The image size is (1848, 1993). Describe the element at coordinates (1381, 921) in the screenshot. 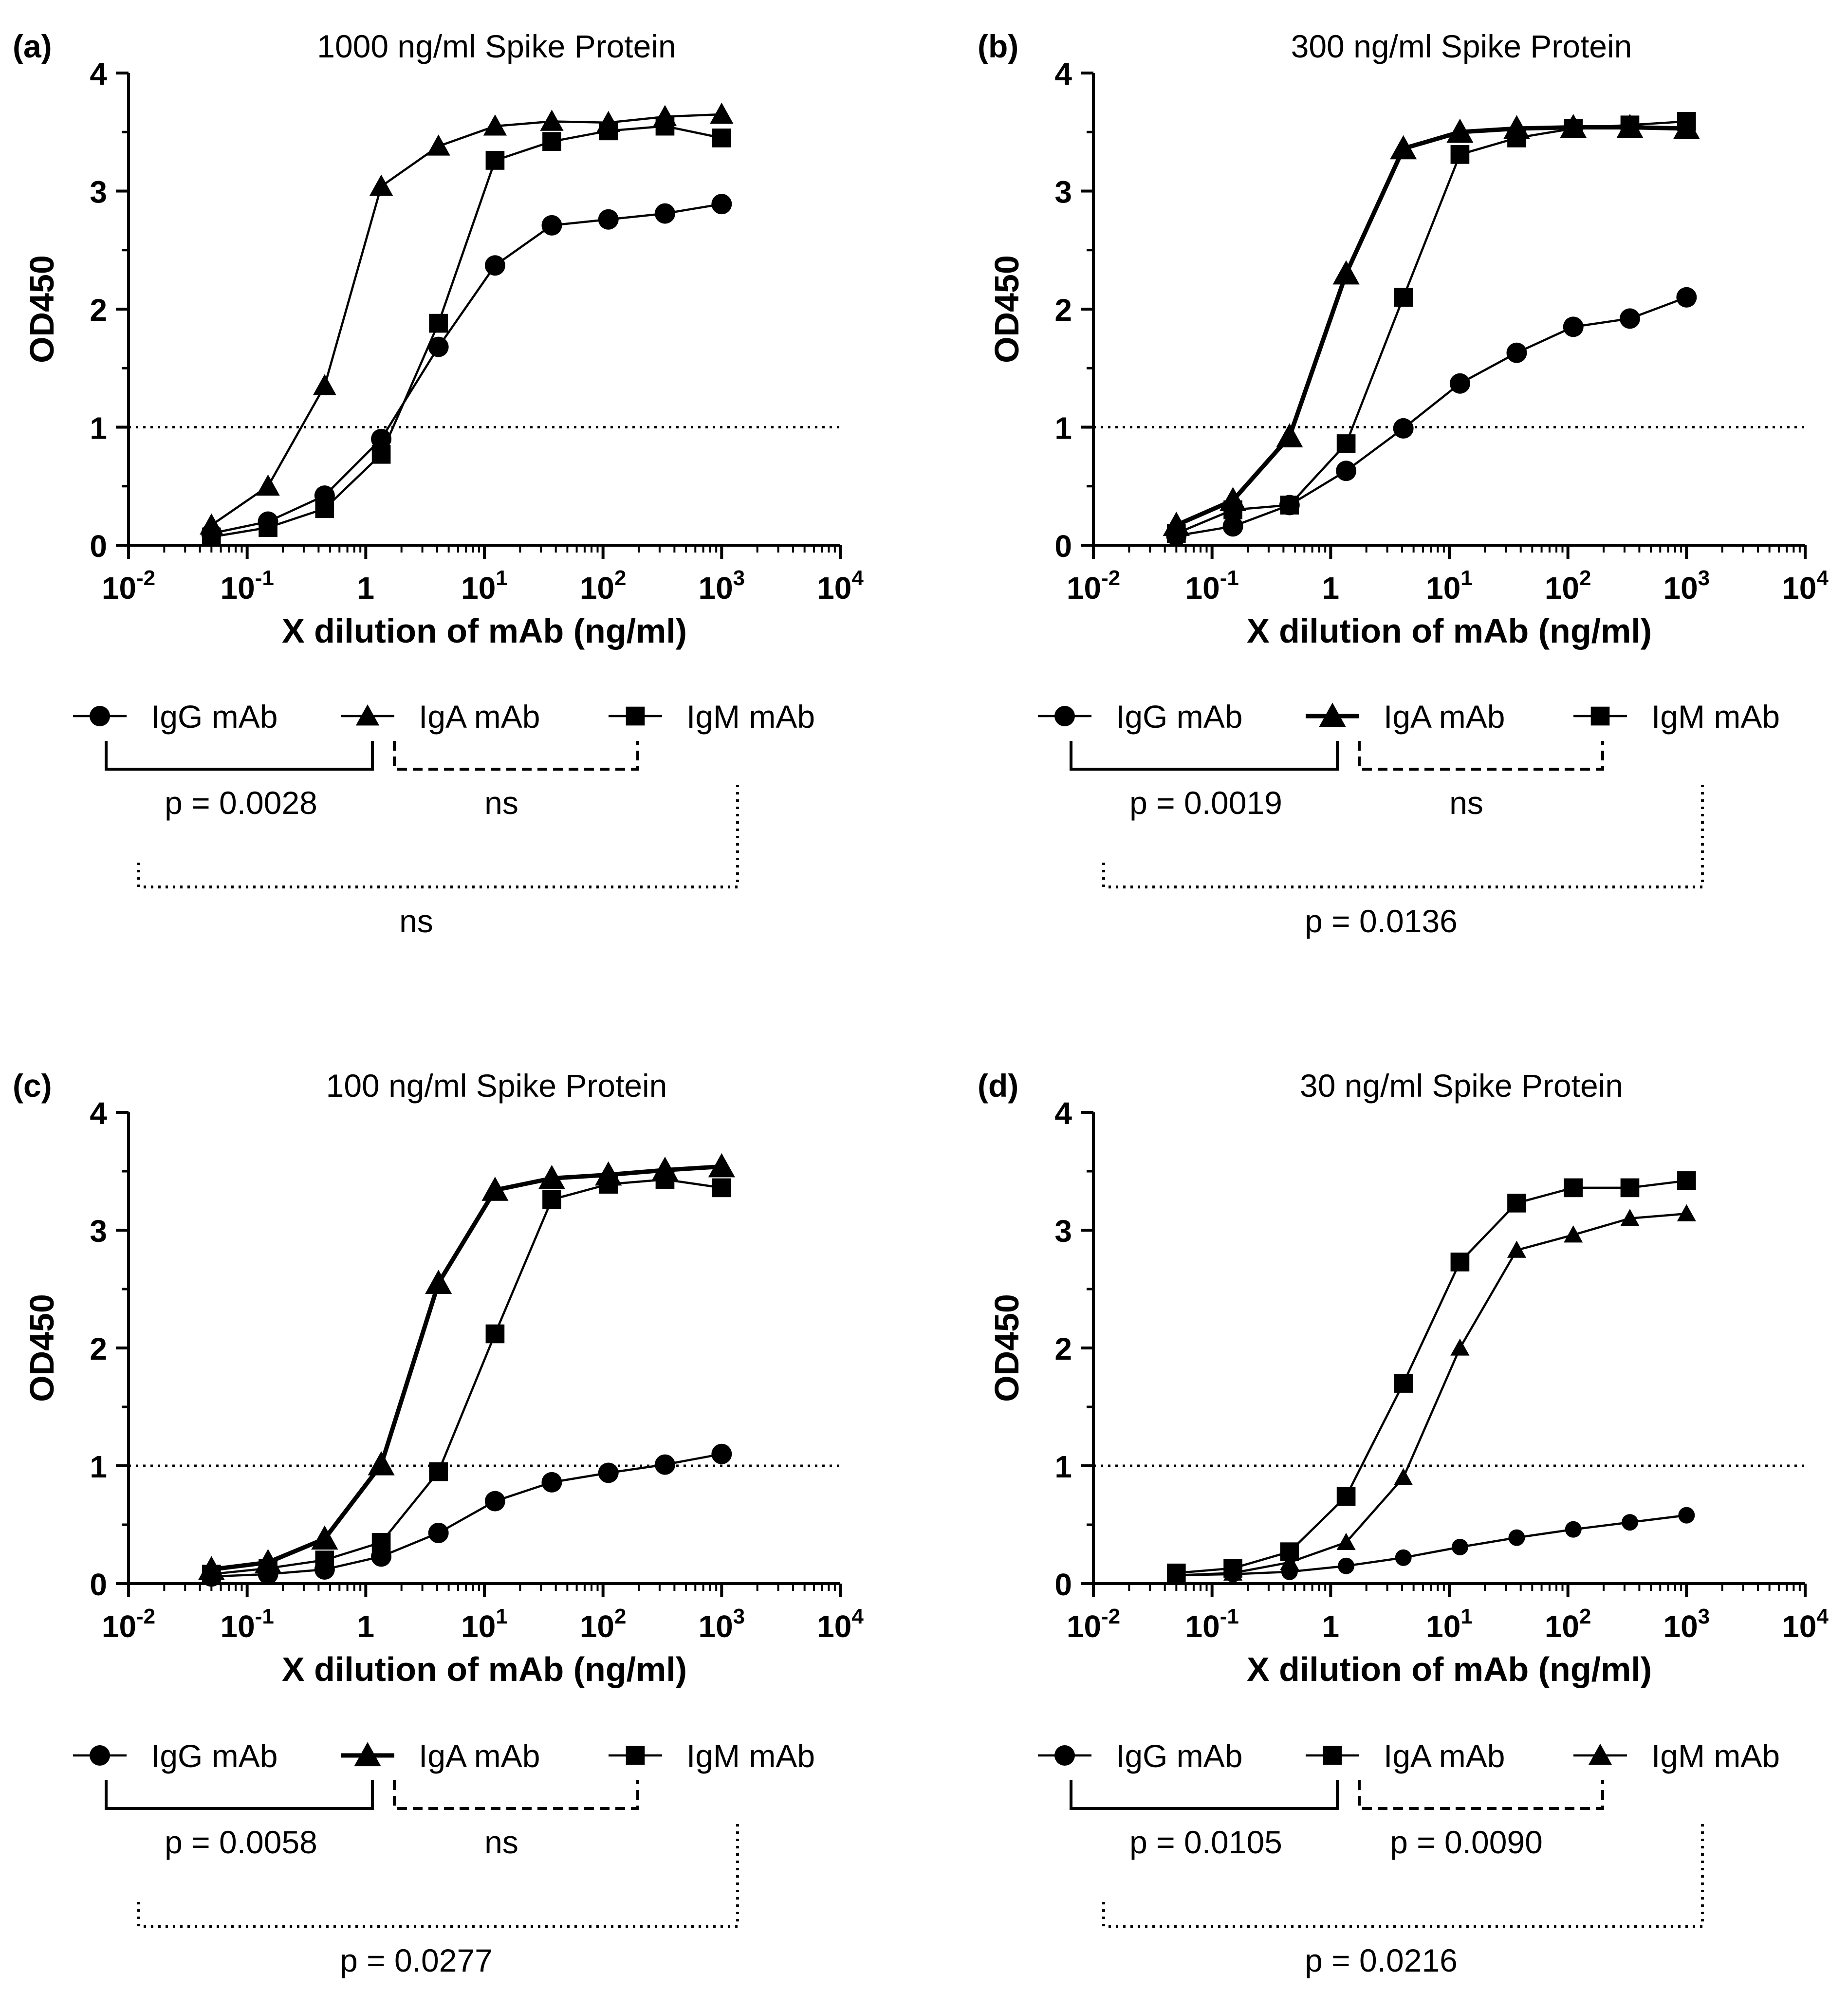

I see `p-value-igg-vs-igm: p = 0.0136` at that location.